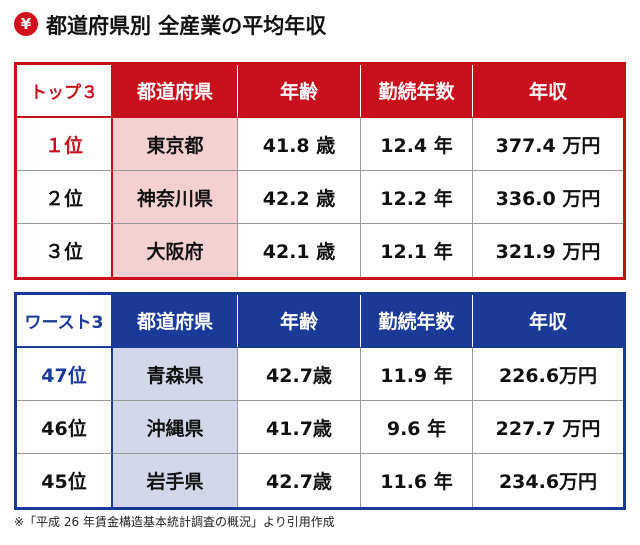  Describe the element at coordinates (26, 24) in the screenshot. I see `yen-icon: ¥` at that location.